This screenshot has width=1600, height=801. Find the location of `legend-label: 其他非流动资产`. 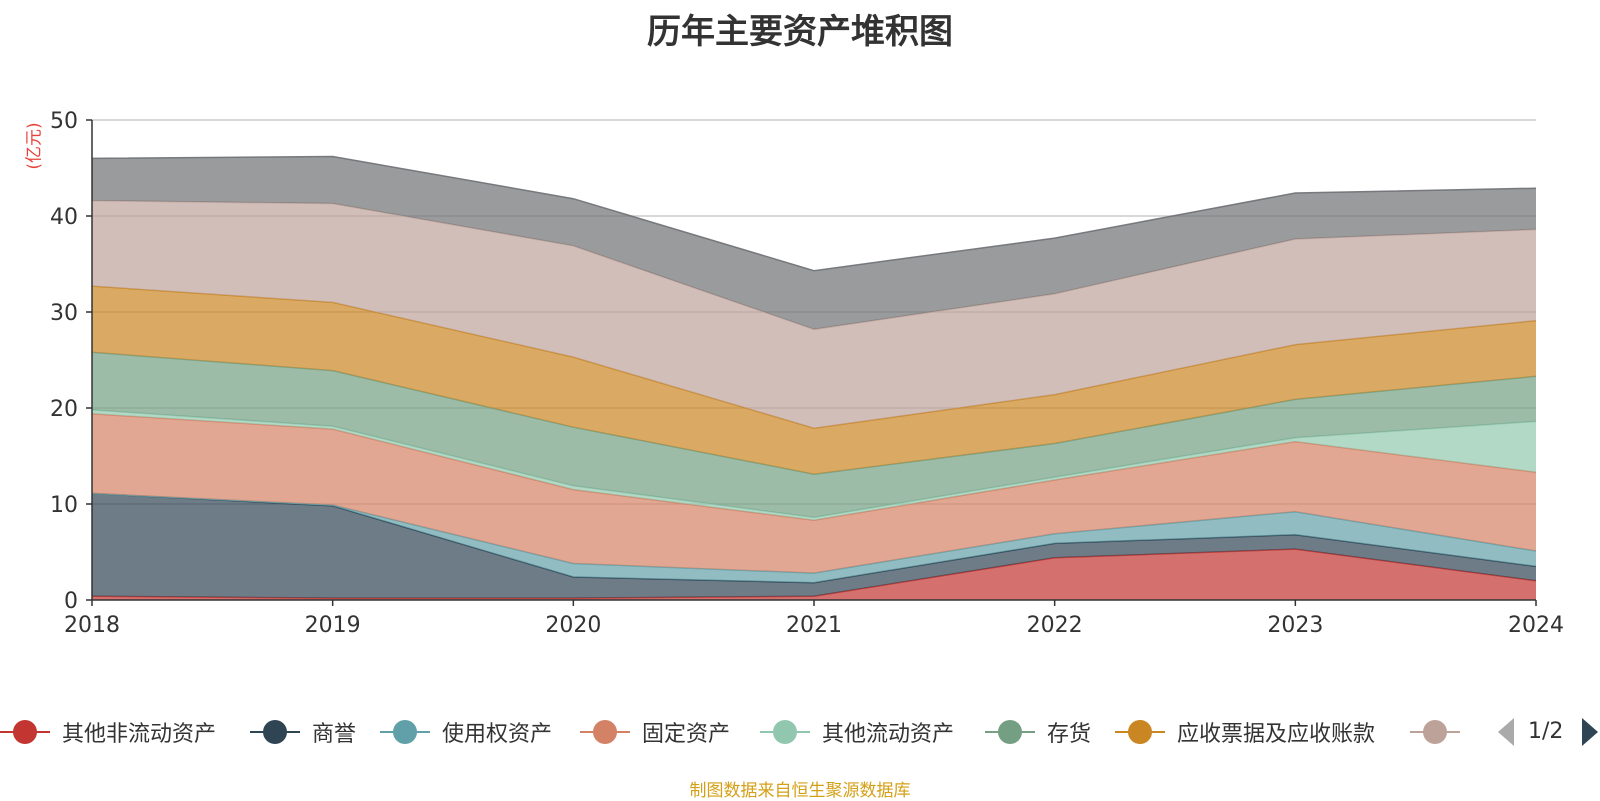

legend-label: 其他非流动资产 is located at coordinates (139, 734).